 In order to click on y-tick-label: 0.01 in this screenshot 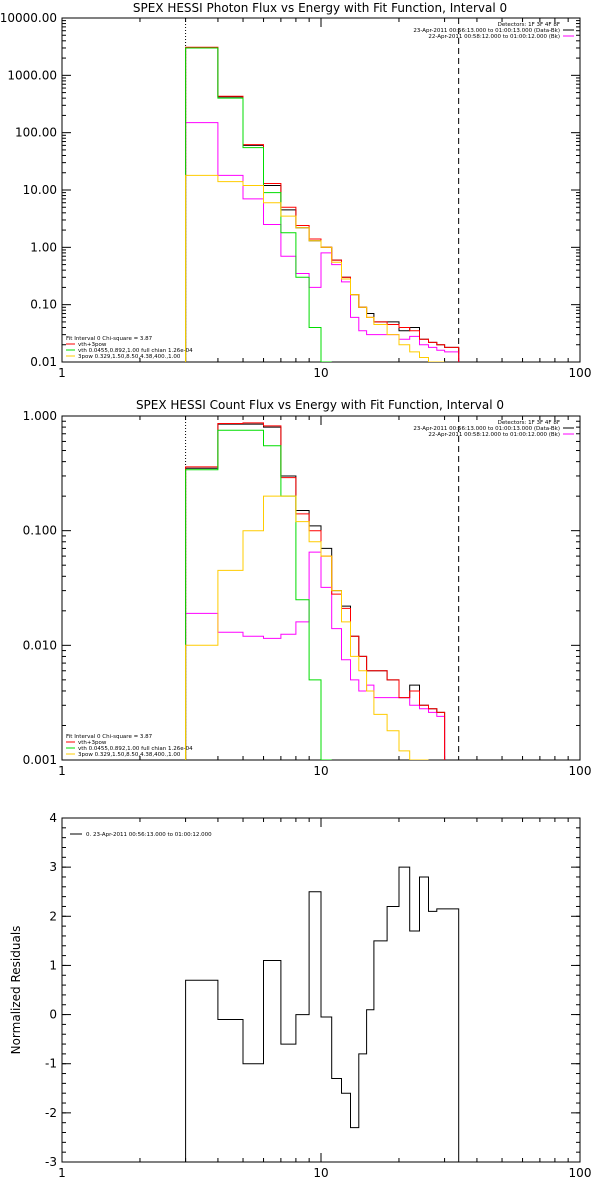, I will do `click(43, 362)`.